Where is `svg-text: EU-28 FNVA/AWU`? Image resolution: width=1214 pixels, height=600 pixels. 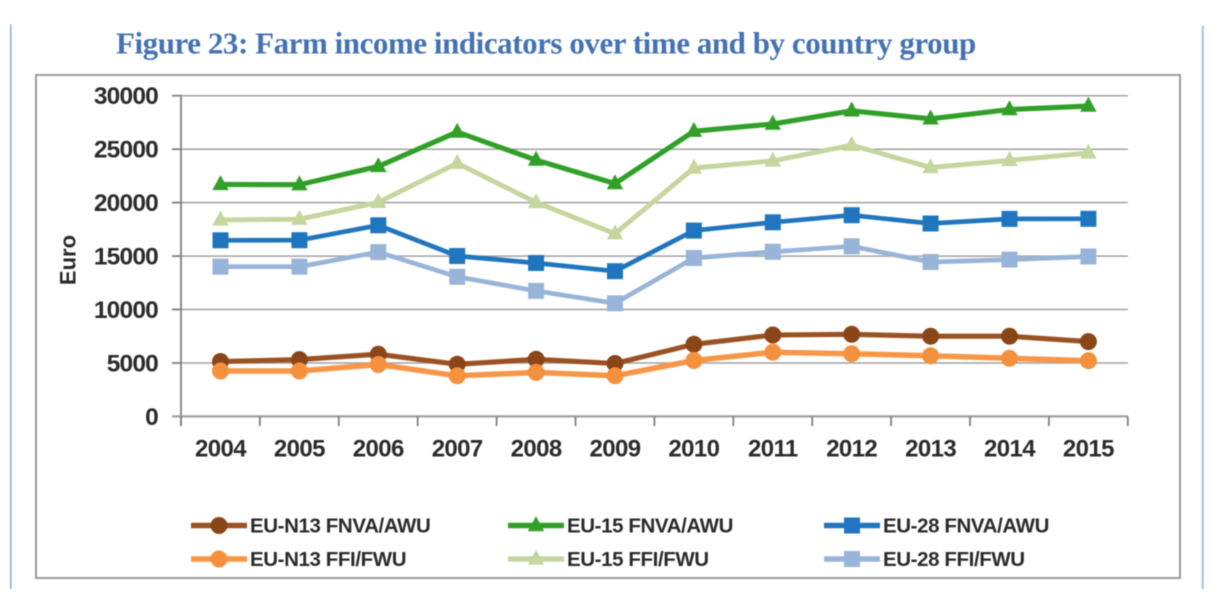
svg-text: EU-28 FNVA/AWU is located at coordinates (966, 526).